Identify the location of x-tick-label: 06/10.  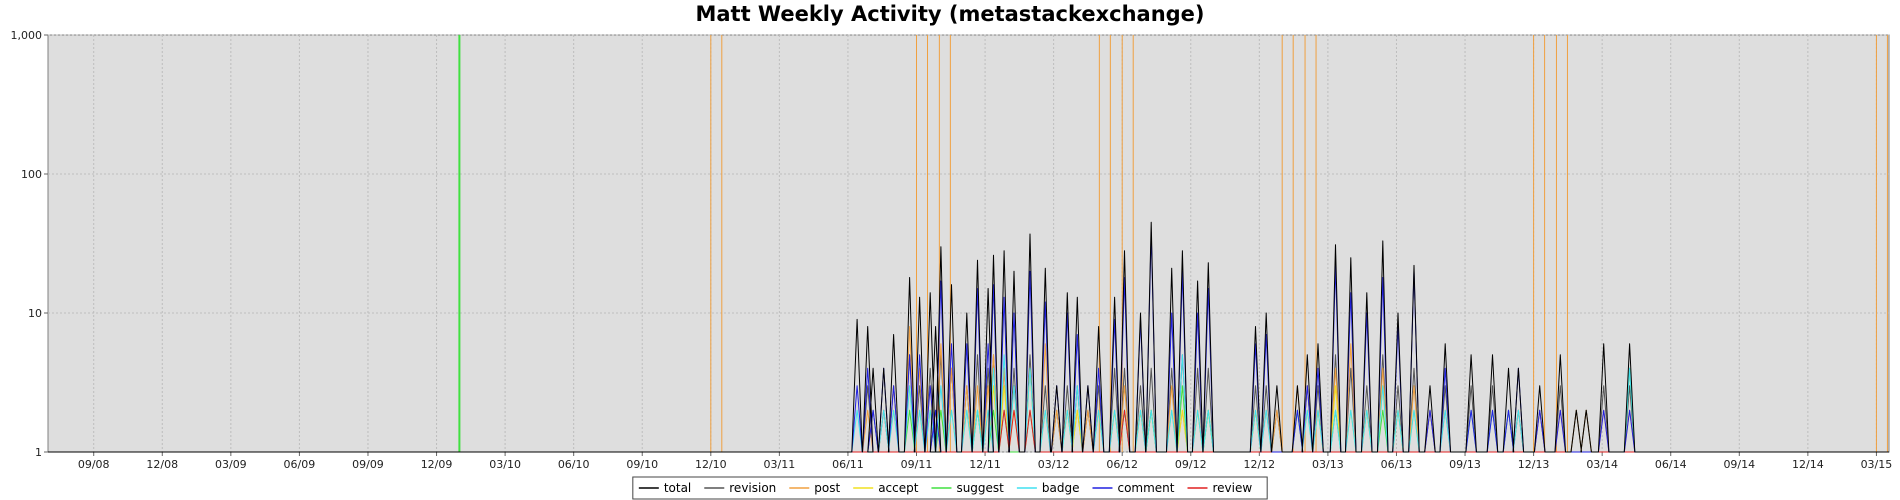
(574, 464).